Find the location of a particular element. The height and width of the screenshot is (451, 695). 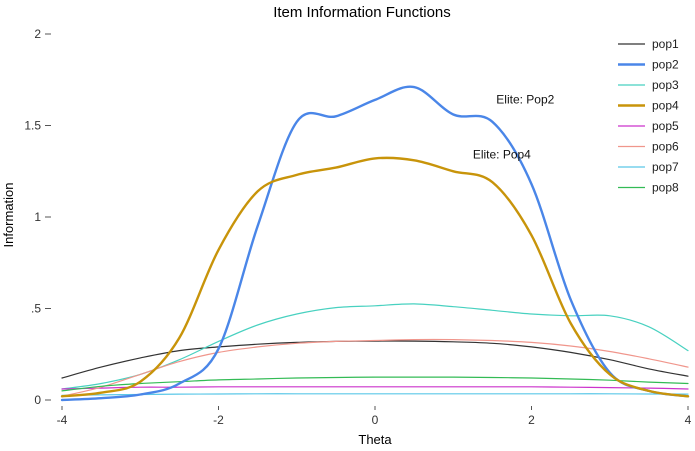

x-tick-label: 2 is located at coordinates (531, 420).